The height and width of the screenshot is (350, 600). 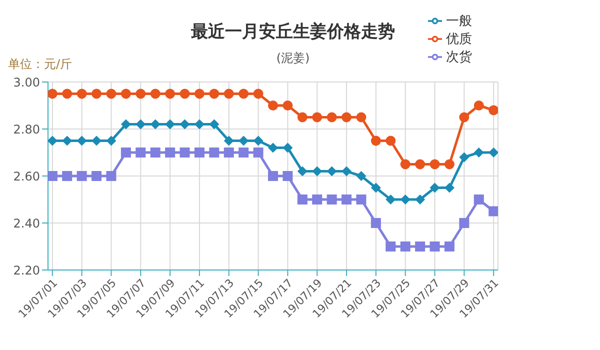 I want to click on chart-title: 最近一月安丘生姜价格走势, so click(x=293, y=31).